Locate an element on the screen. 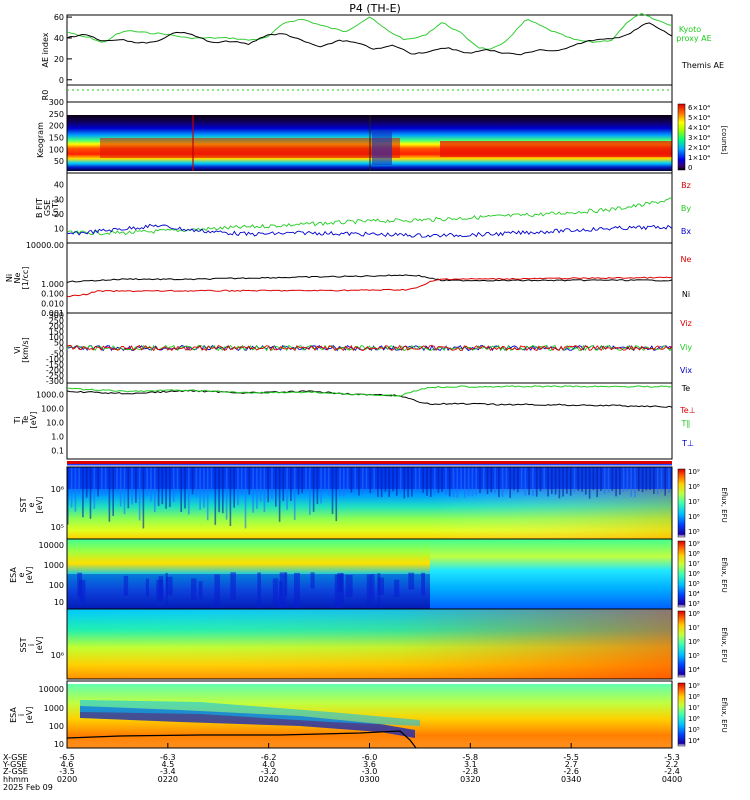  velocity-frame is located at coordinates (369, 348).